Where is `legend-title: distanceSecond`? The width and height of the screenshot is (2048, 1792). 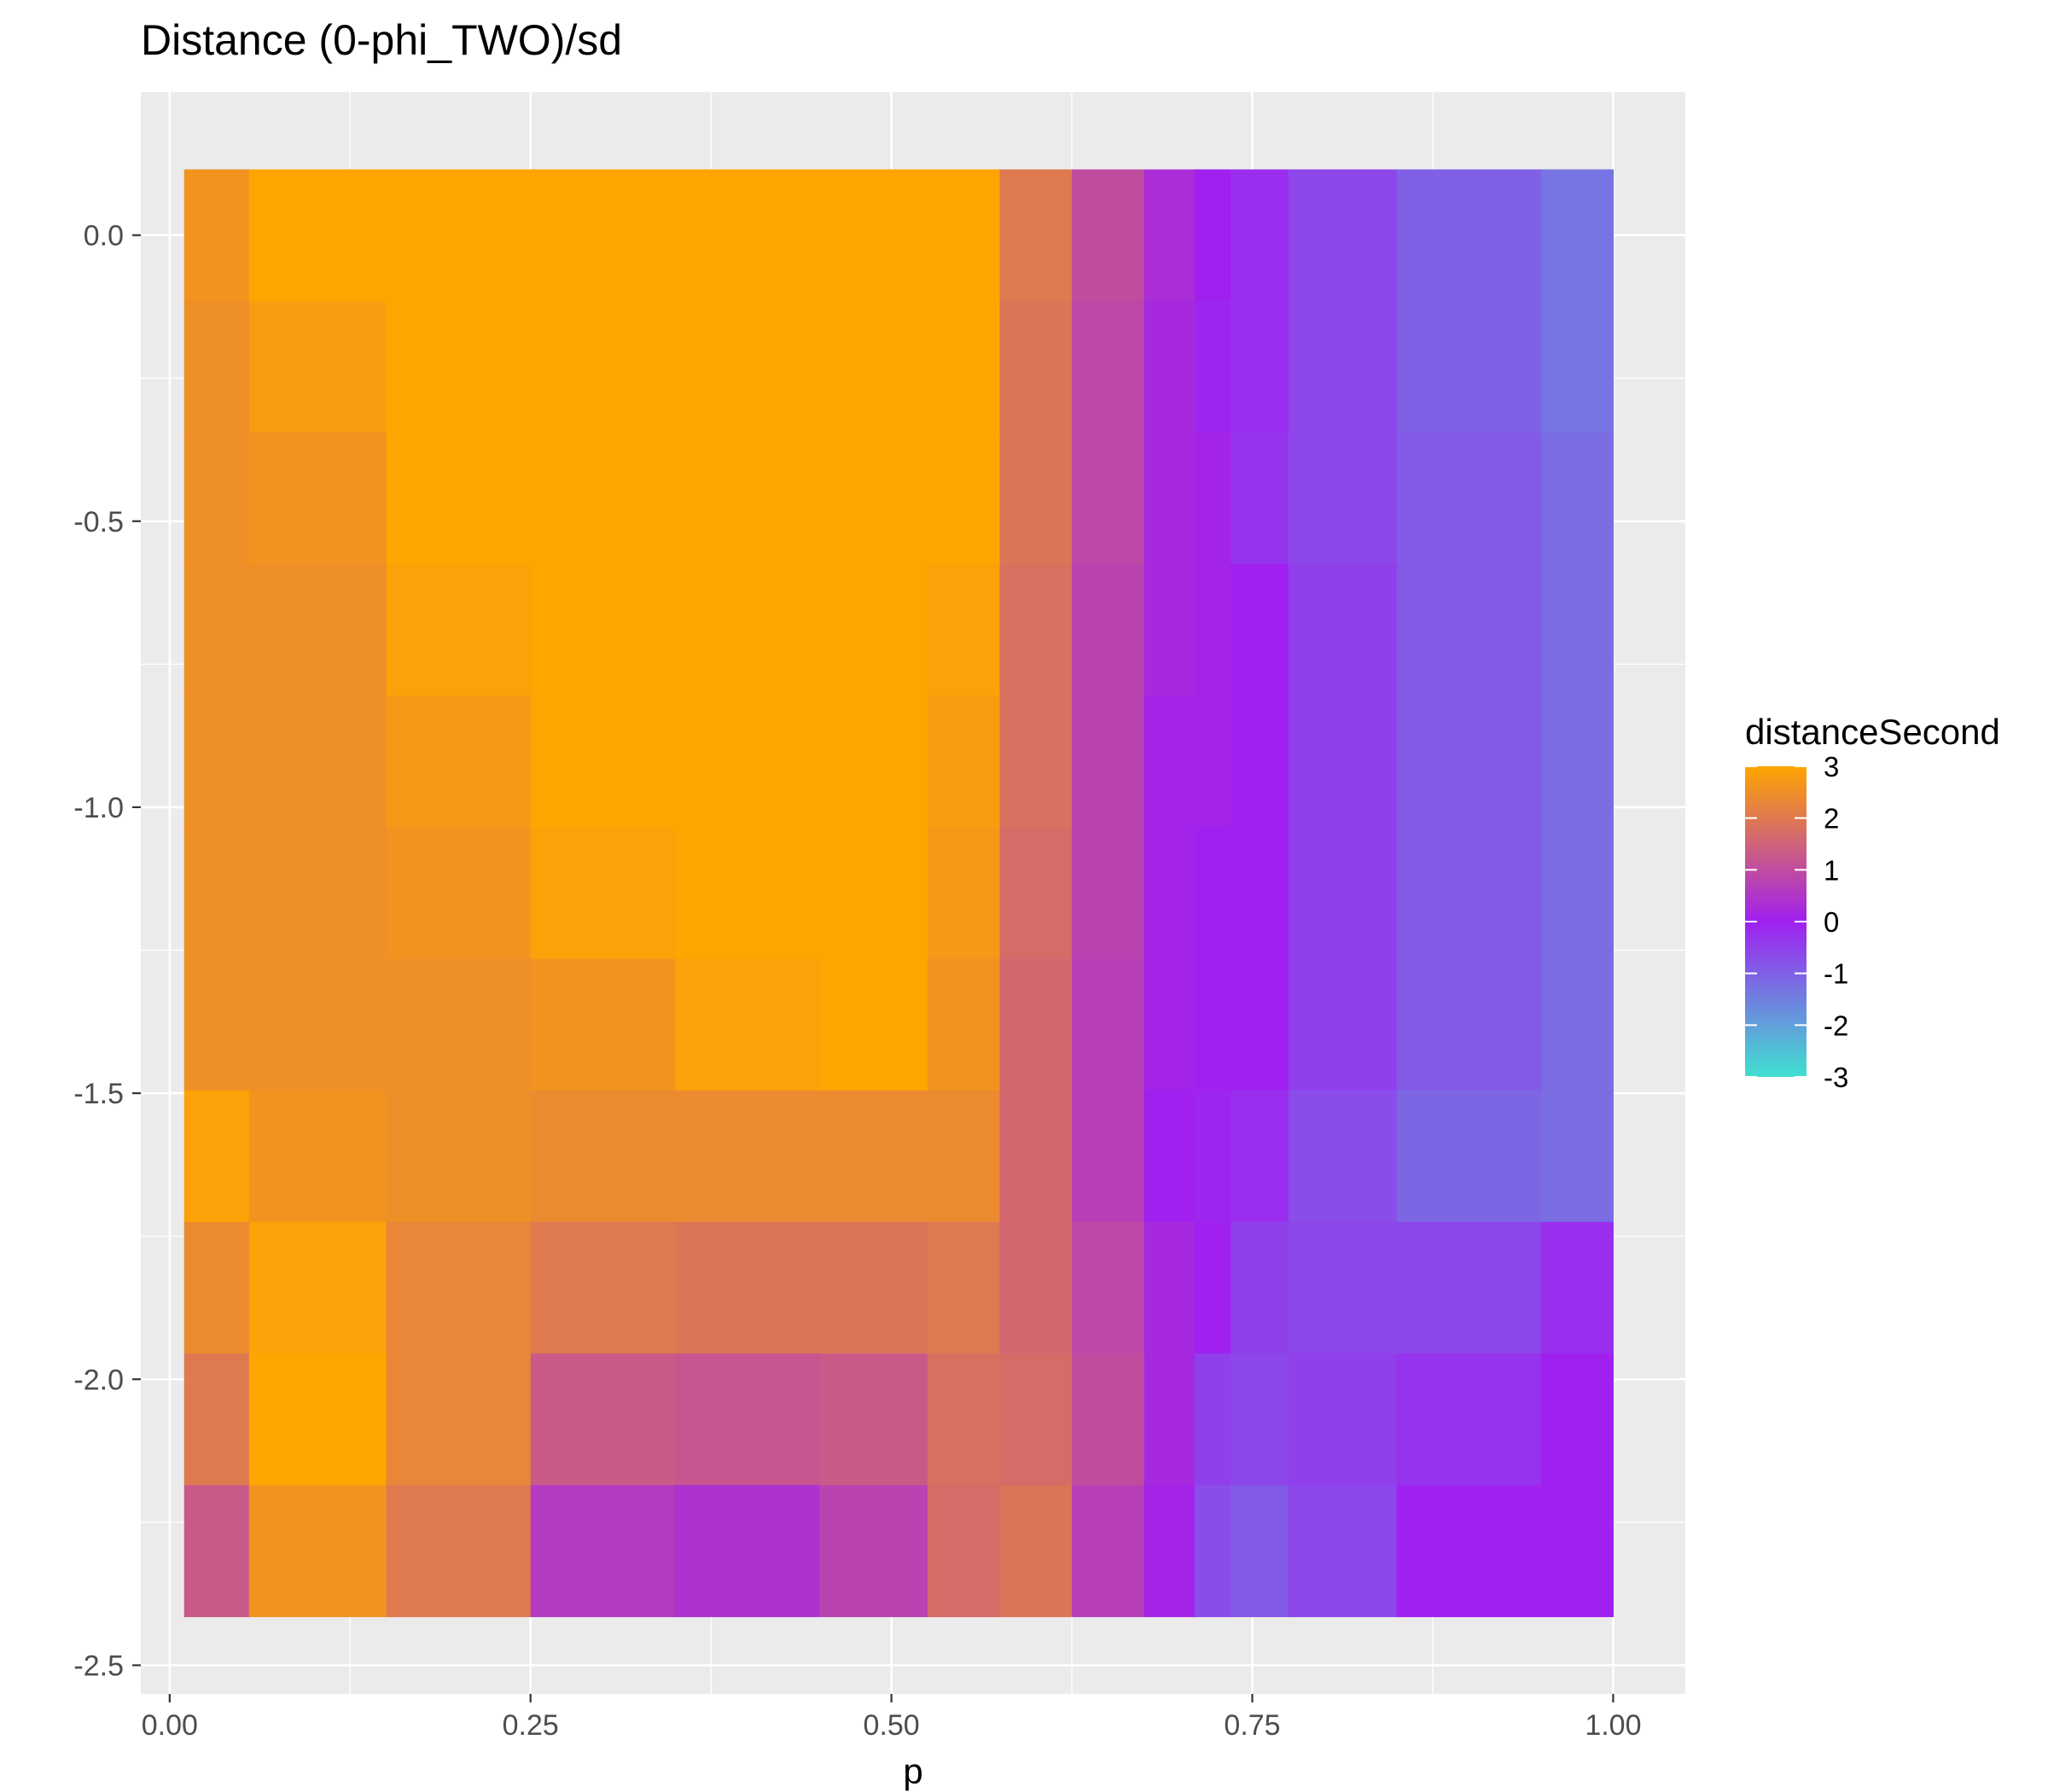 legend-title: distanceSecond is located at coordinates (1873, 732).